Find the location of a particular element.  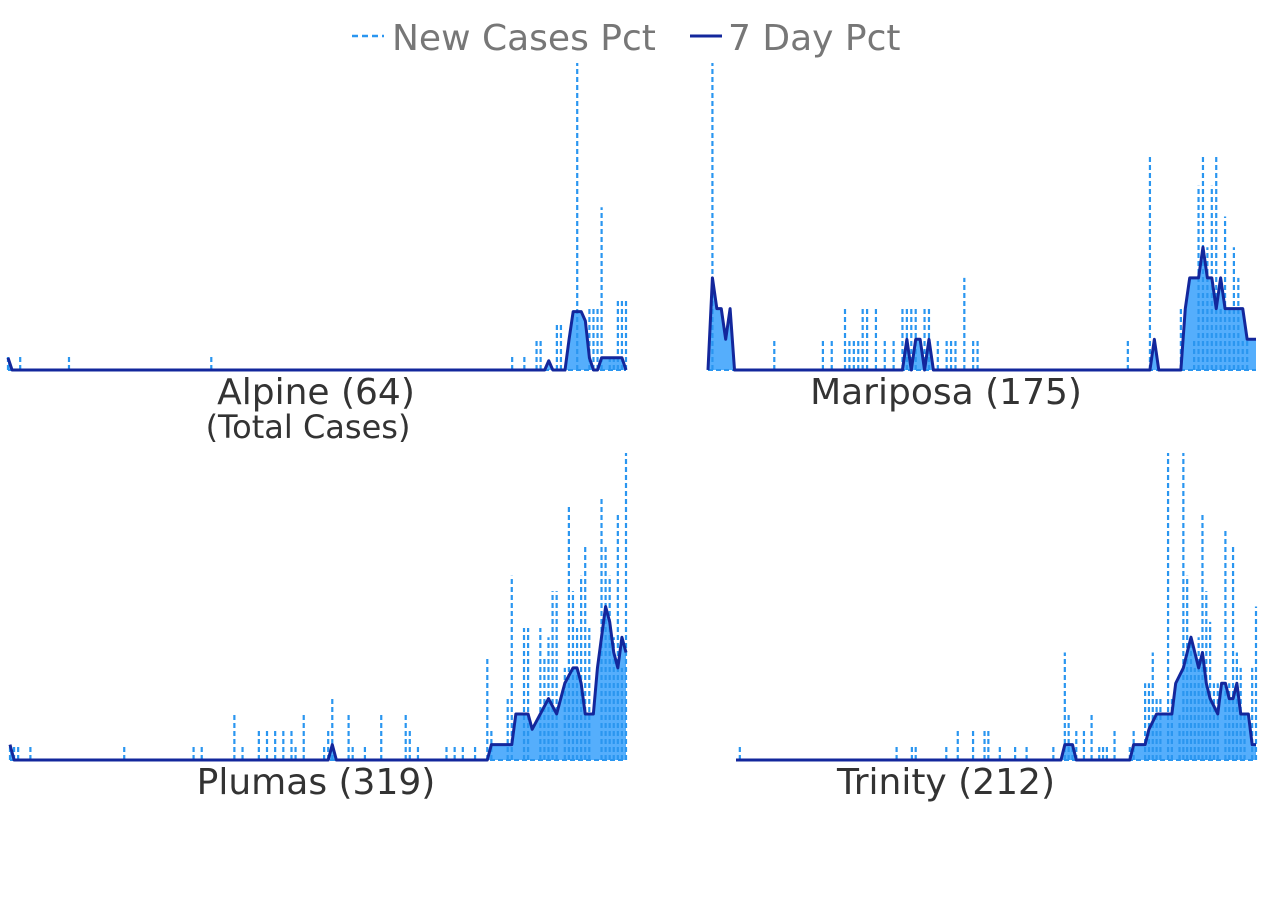

panel-plumas-title: Plumas (319) is located at coordinates (316, 782).